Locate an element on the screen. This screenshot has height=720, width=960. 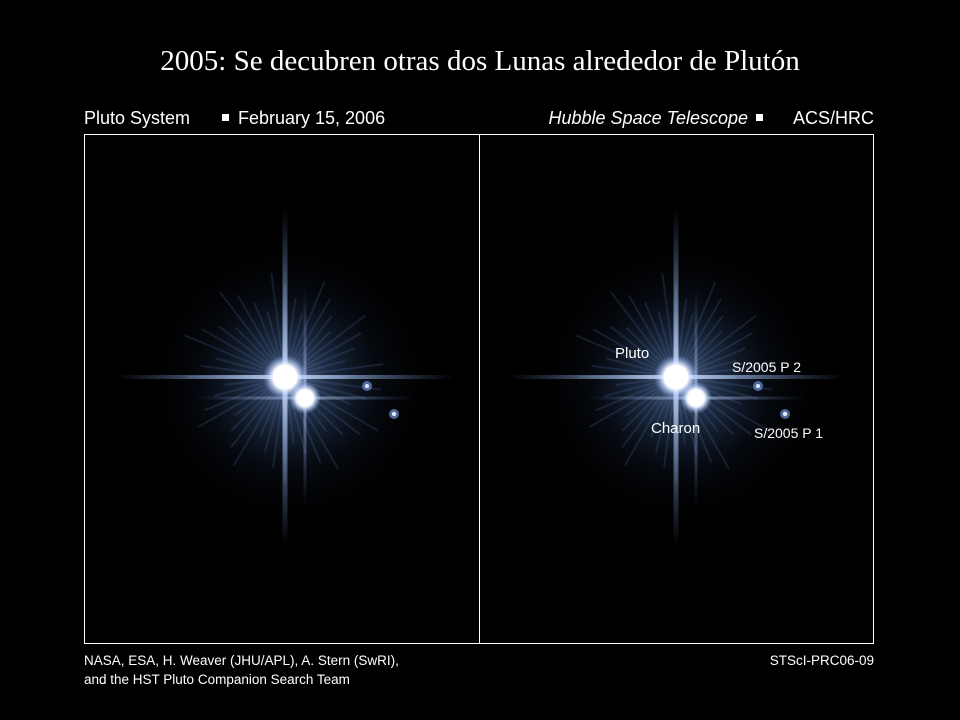
header-left-2: February 15, 2006 is located at coordinates (311, 118).